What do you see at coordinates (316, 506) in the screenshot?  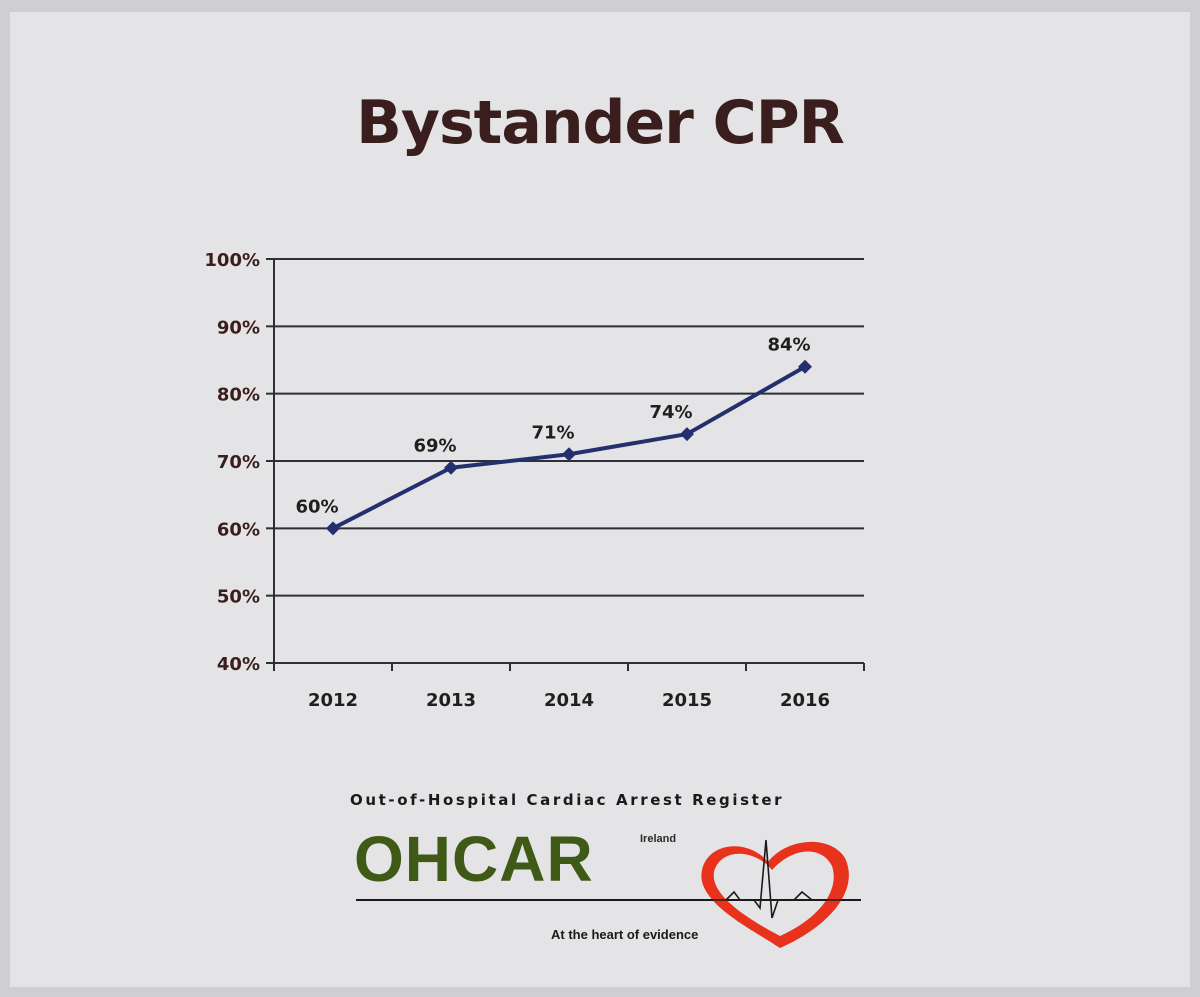 I see `data-label: 60%` at bounding box center [316, 506].